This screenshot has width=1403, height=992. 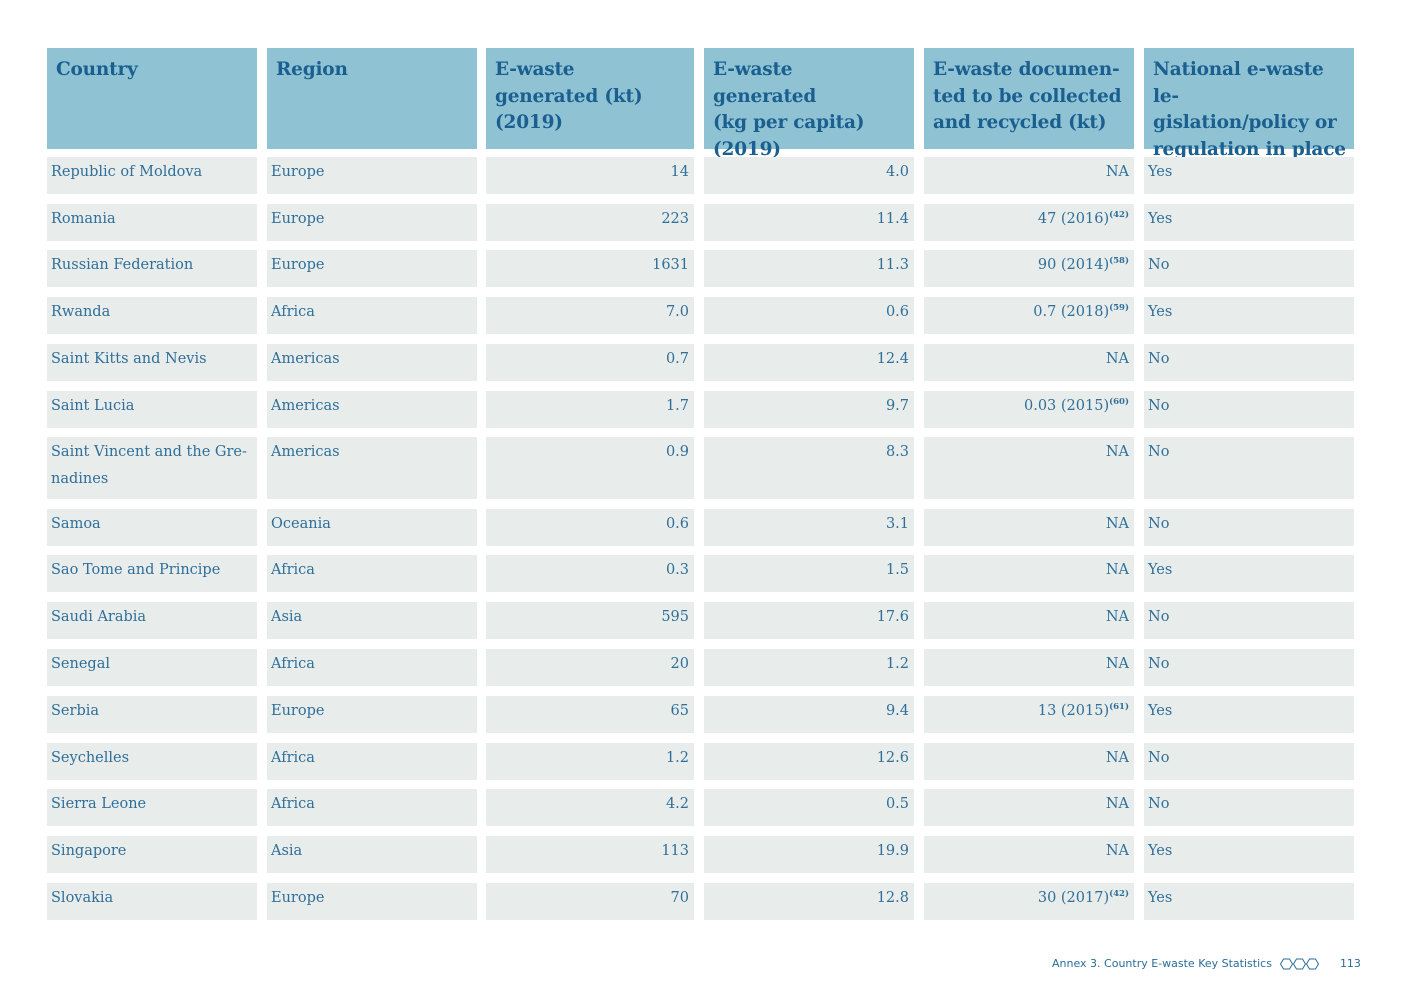 What do you see at coordinates (372, 98) in the screenshot?
I see `column-header: Region` at bounding box center [372, 98].